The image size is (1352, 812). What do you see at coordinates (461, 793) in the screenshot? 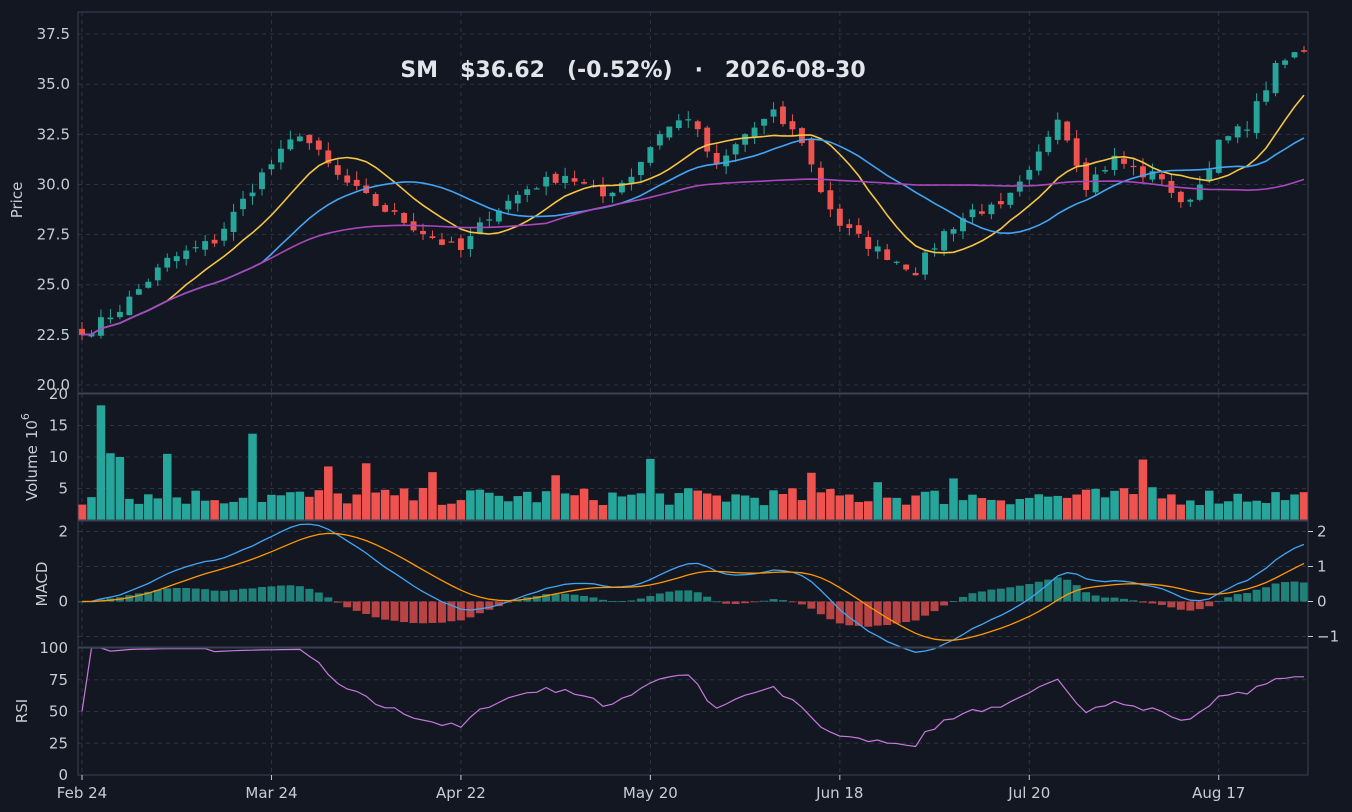
I see `x-tick-2: Apr 22` at bounding box center [461, 793].